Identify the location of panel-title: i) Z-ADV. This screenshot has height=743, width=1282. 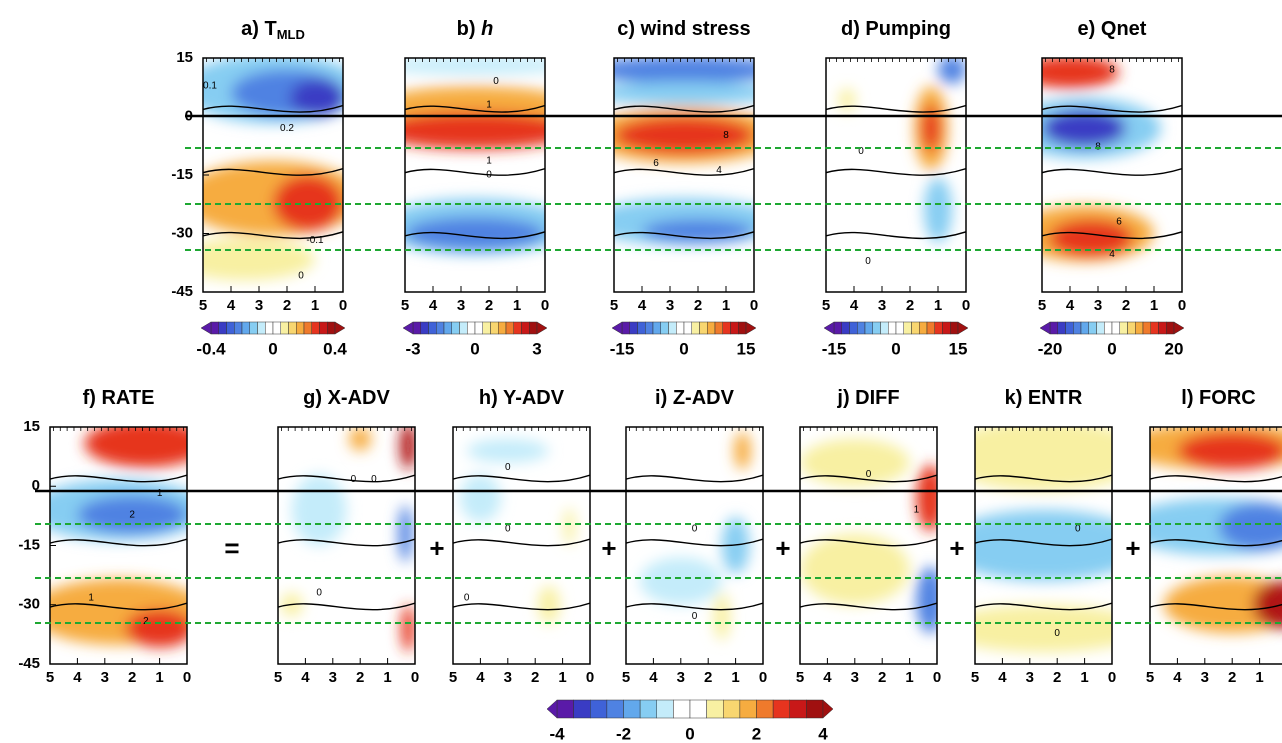
(695, 398).